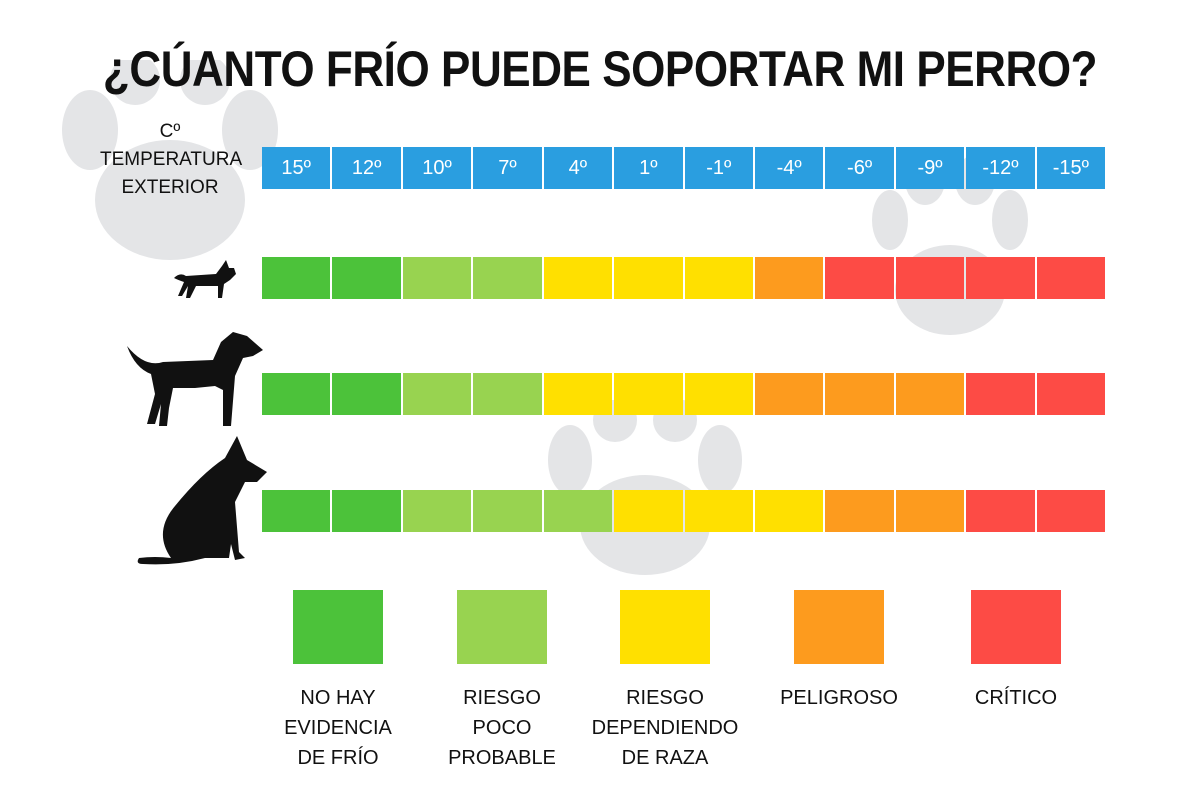 This screenshot has height=800, width=1200. I want to click on temperature-cell: 1º, so click(648, 168).